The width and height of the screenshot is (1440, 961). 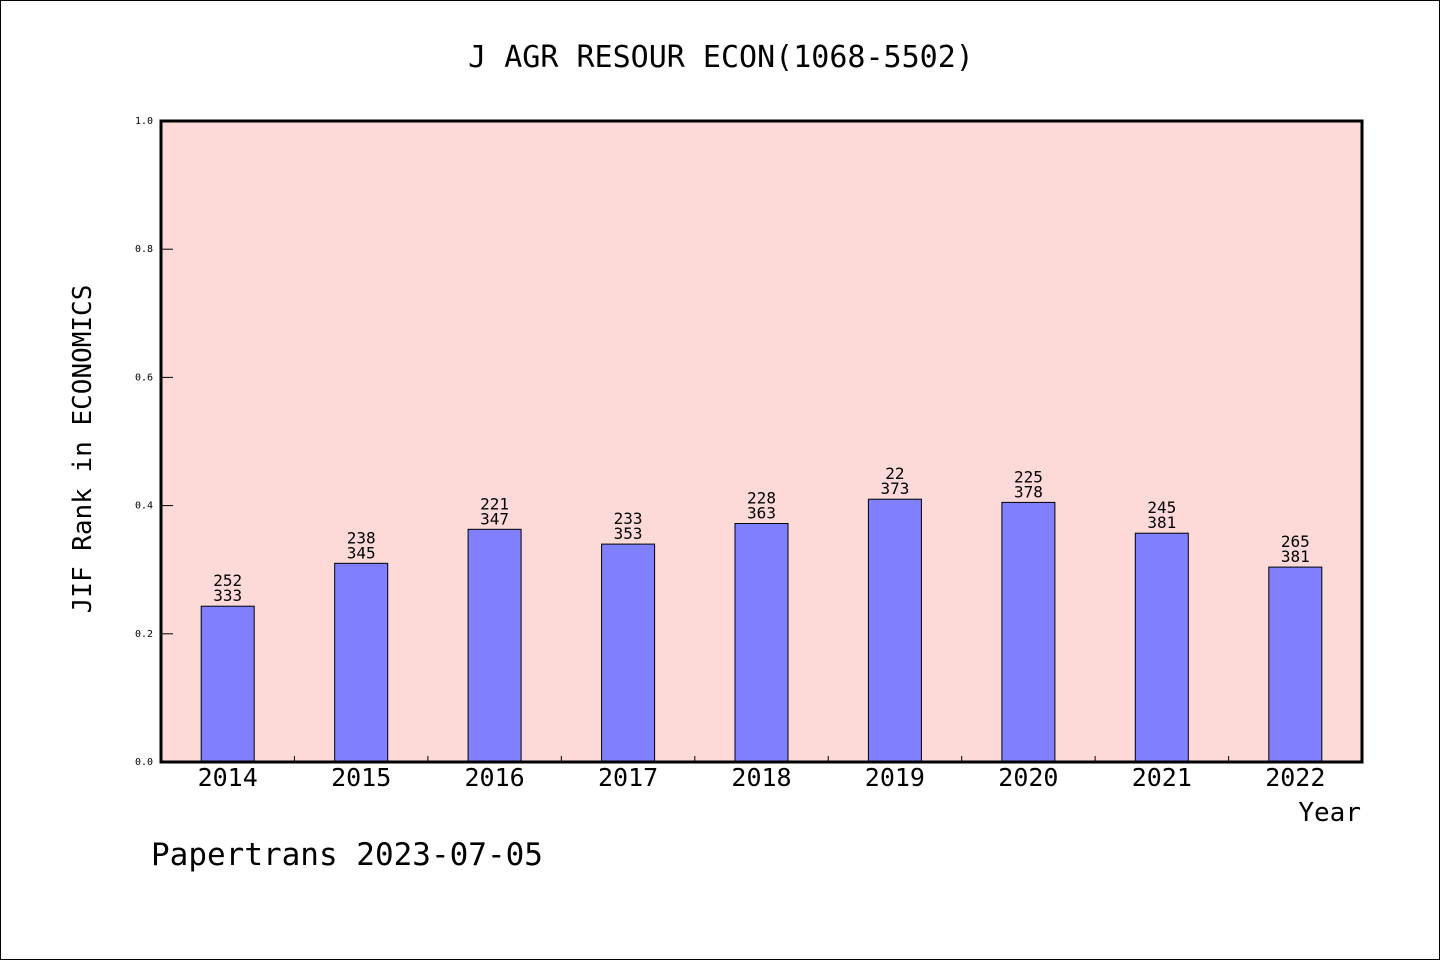 I want to click on x-axis-label: Year, so click(x=1329, y=813).